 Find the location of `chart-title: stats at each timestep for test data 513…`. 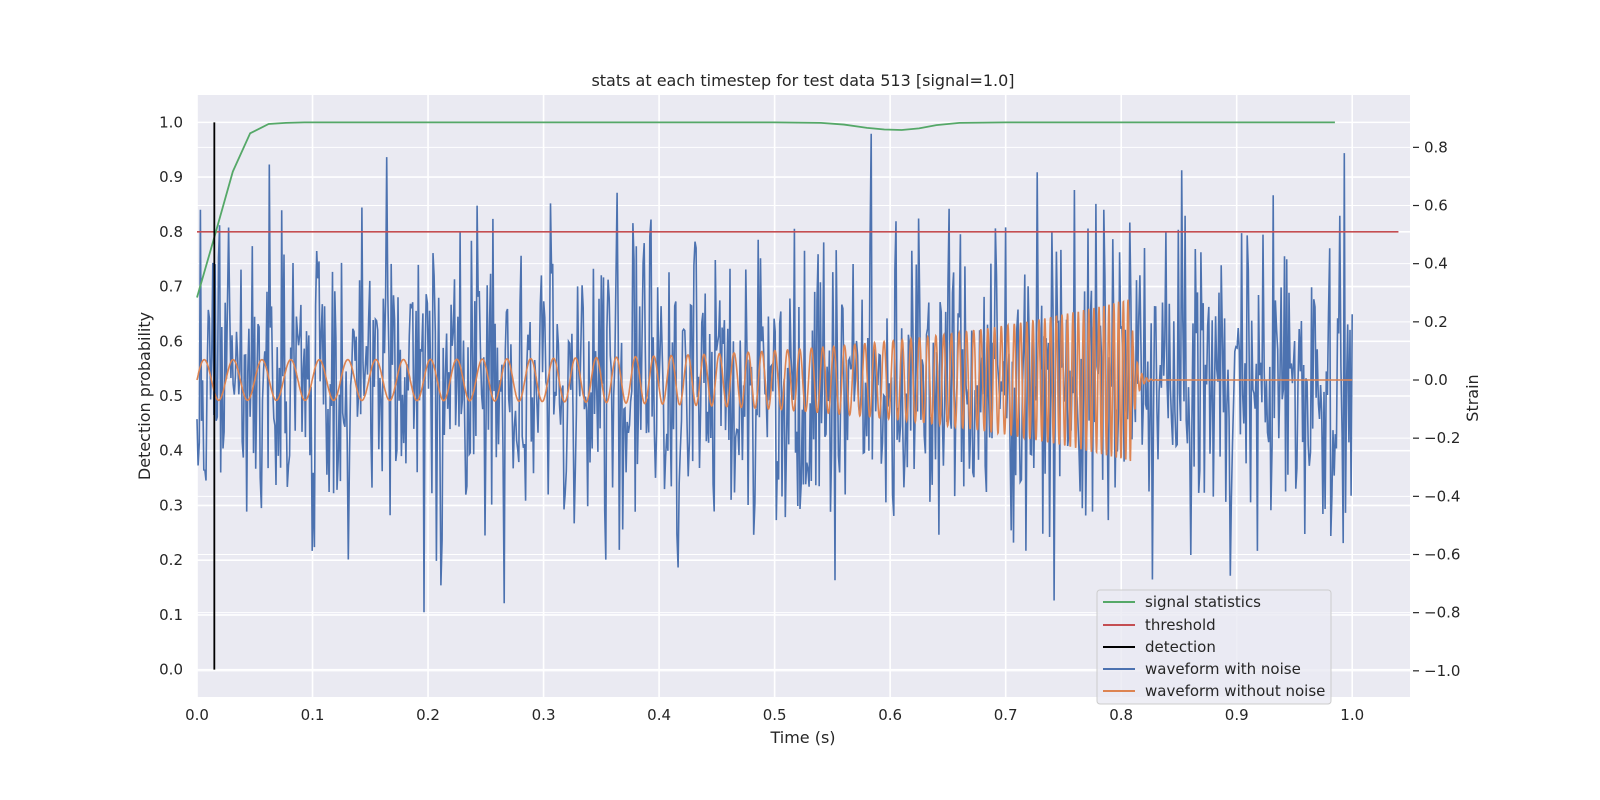

chart-title: stats at each timestep for test data 513… is located at coordinates (802, 80).